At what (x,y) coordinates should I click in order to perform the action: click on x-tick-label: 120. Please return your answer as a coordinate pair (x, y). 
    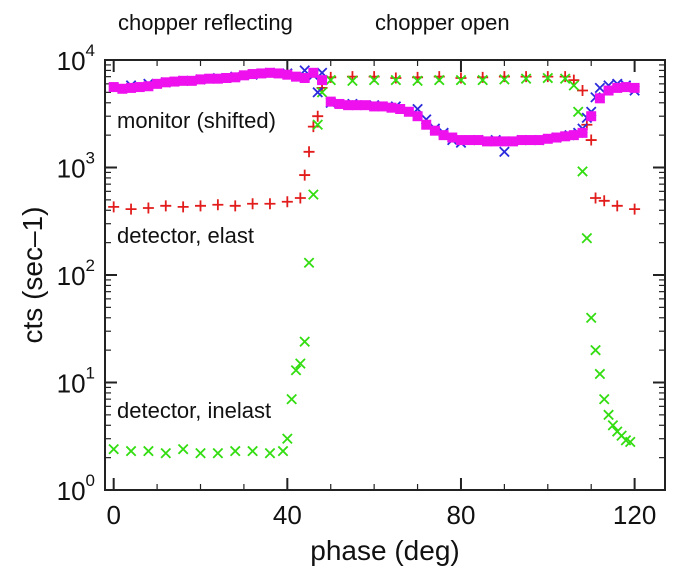
    Looking at the image, I should click on (634, 515).